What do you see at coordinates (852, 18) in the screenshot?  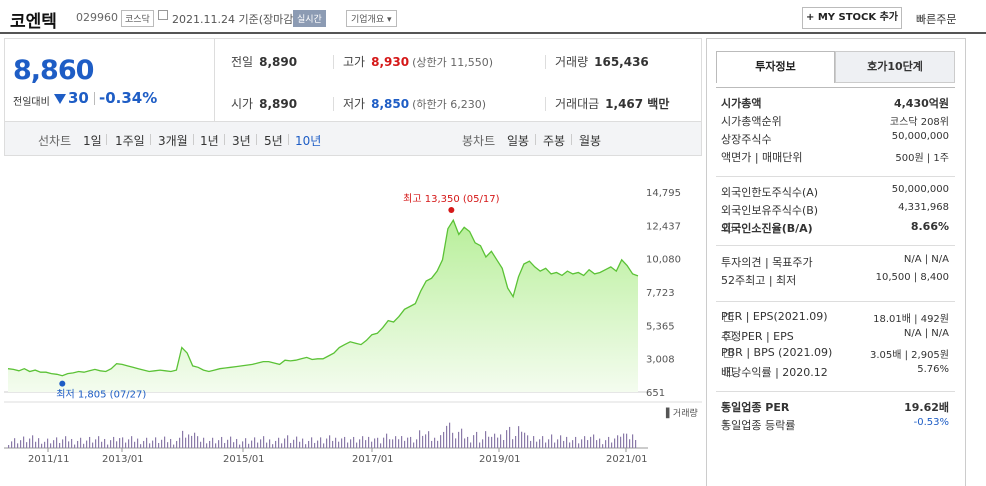 I see `my-stock-add-button: + MY STOCK 추가` at bounding box center [852, 18].